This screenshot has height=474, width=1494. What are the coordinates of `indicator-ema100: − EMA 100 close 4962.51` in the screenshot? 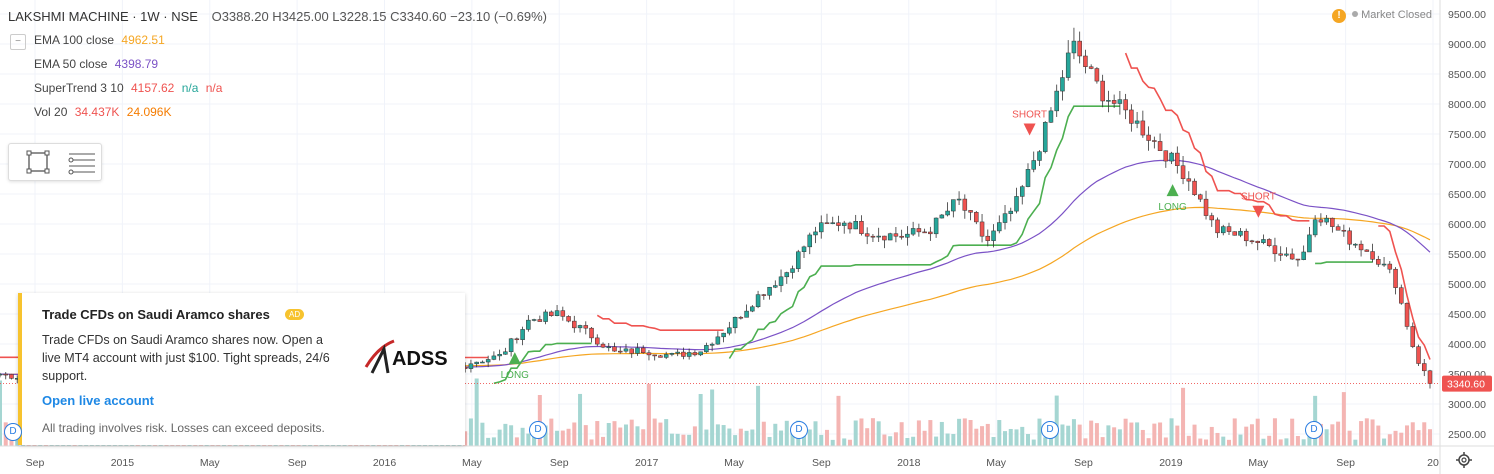 It's located at (87, 41).